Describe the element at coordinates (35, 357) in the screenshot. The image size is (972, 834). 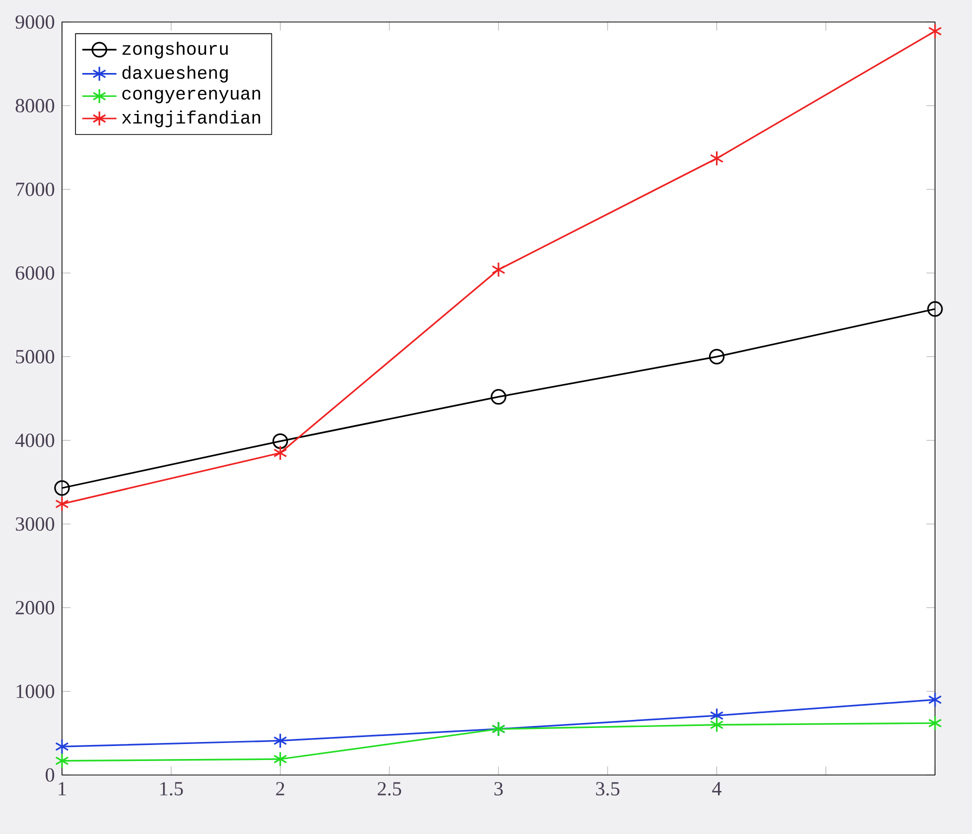
I see `y-tick-label: 5000` at that location.